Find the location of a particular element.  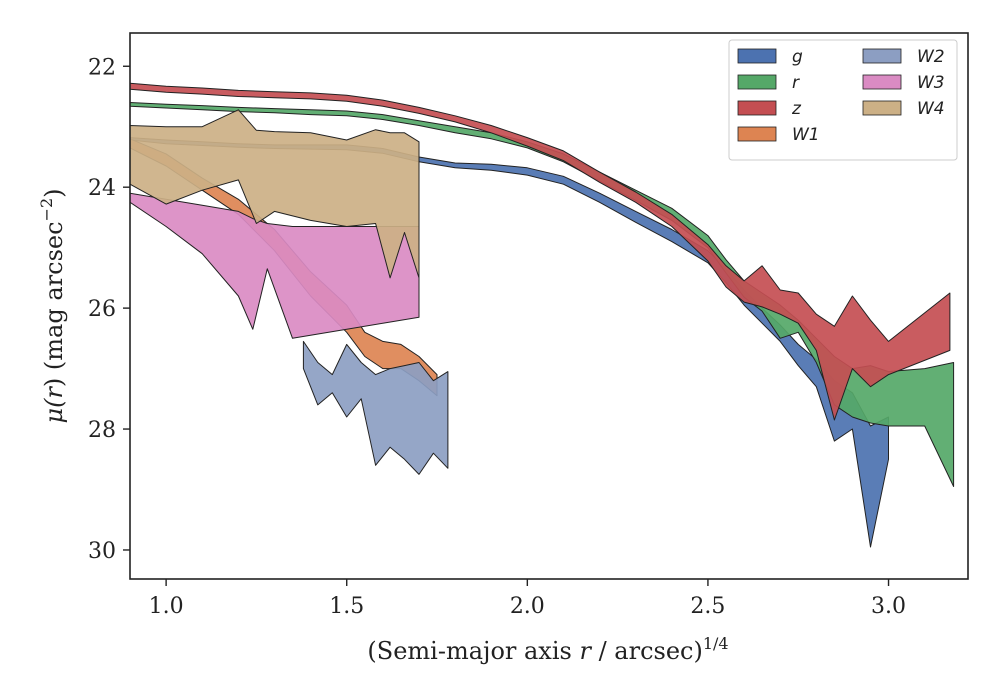

y-tick-label: 26 is located at coordinates (102, 309).